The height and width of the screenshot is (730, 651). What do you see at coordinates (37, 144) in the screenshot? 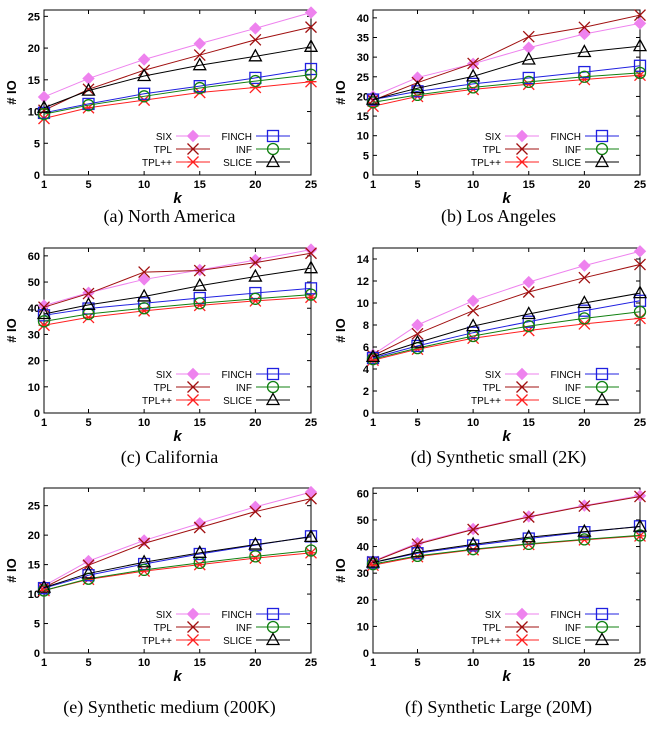
I see `y-tick-label: 5` at bounding box center [37, 144].